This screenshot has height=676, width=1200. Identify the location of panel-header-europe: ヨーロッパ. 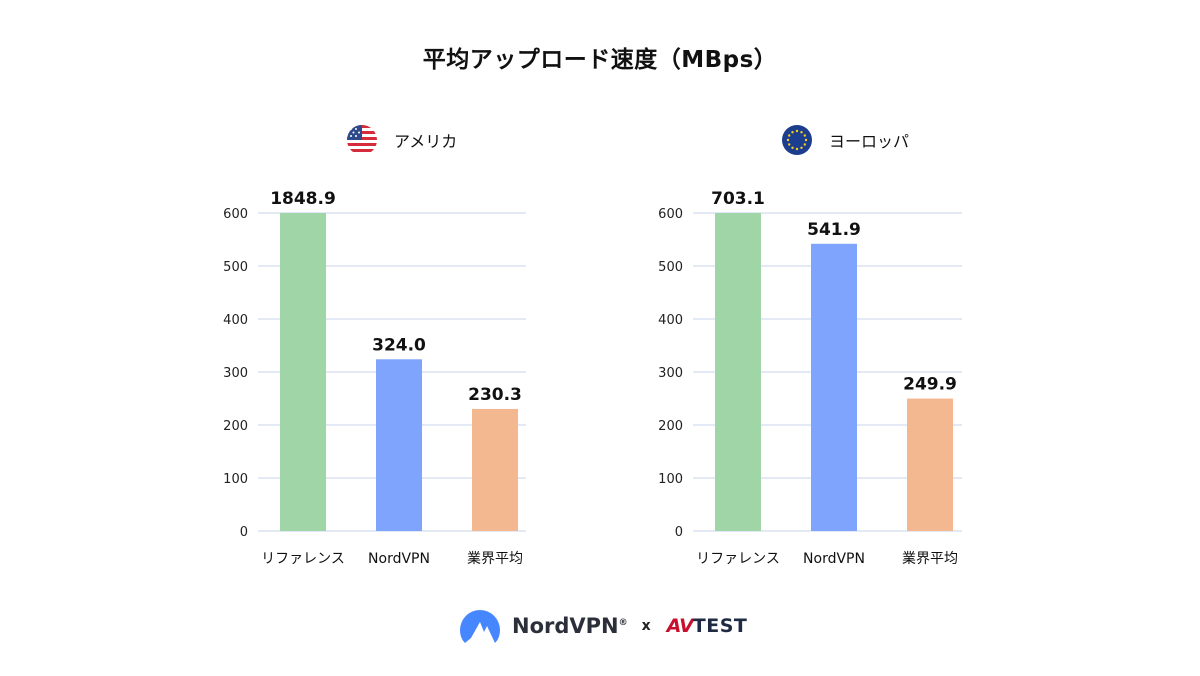
(845, 140).